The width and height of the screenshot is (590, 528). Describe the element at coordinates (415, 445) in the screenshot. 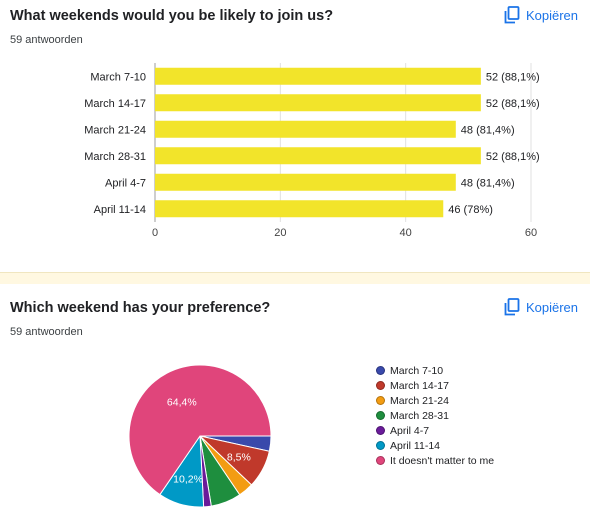

I see `legend-label: April 11-14` at that location.